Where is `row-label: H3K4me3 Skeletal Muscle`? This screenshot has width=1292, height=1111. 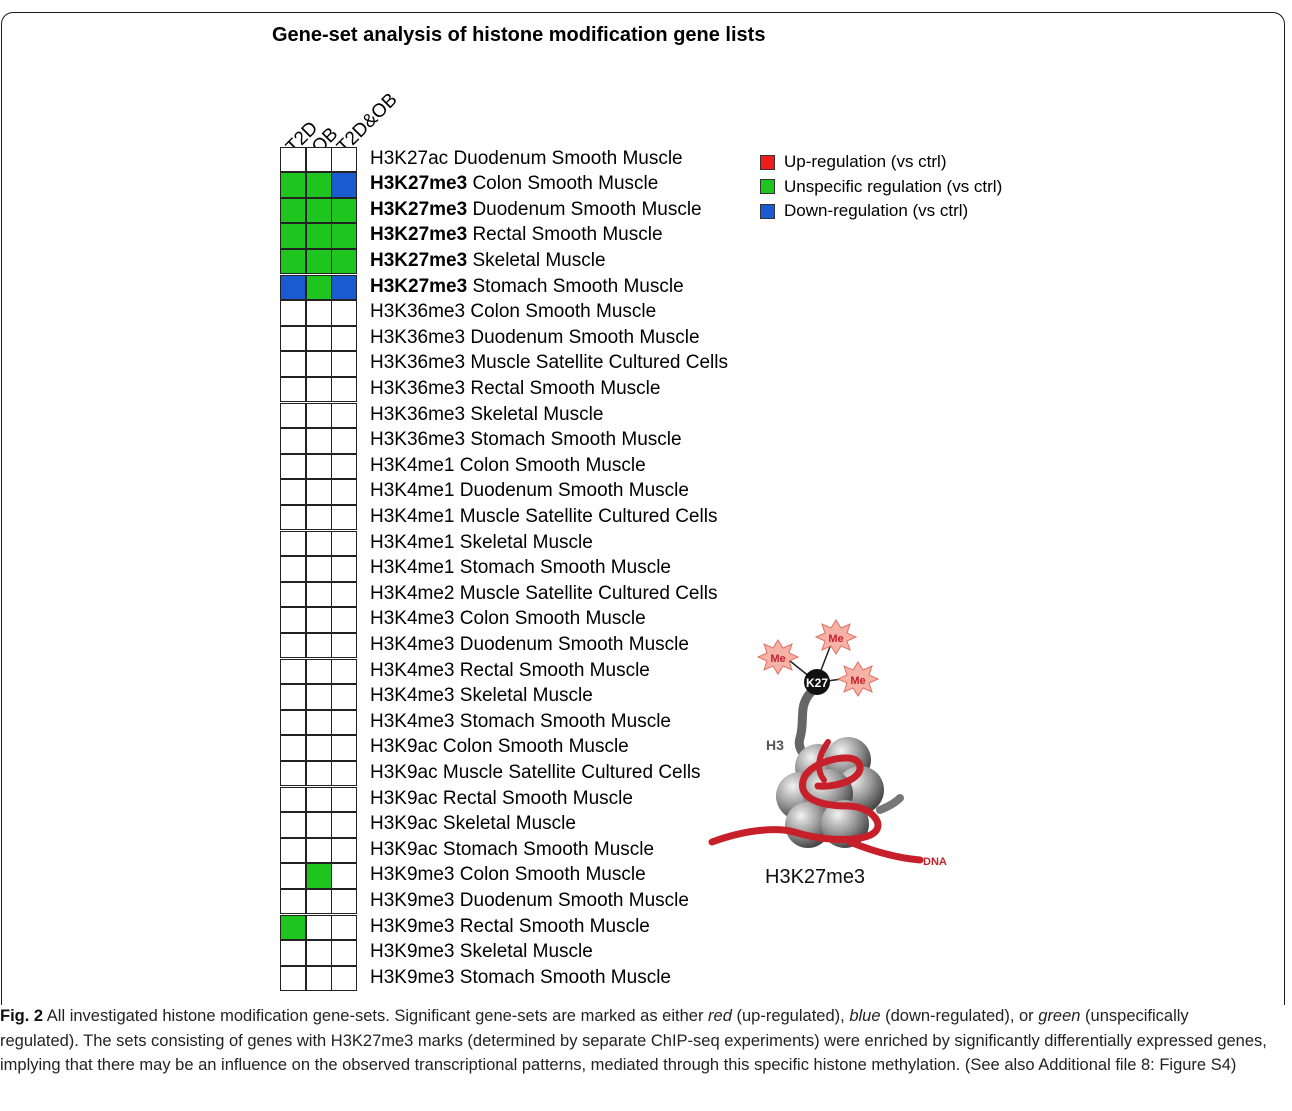
row-label: H3K4me3 Skeletal Muscle is located at coordinates (481, 696).